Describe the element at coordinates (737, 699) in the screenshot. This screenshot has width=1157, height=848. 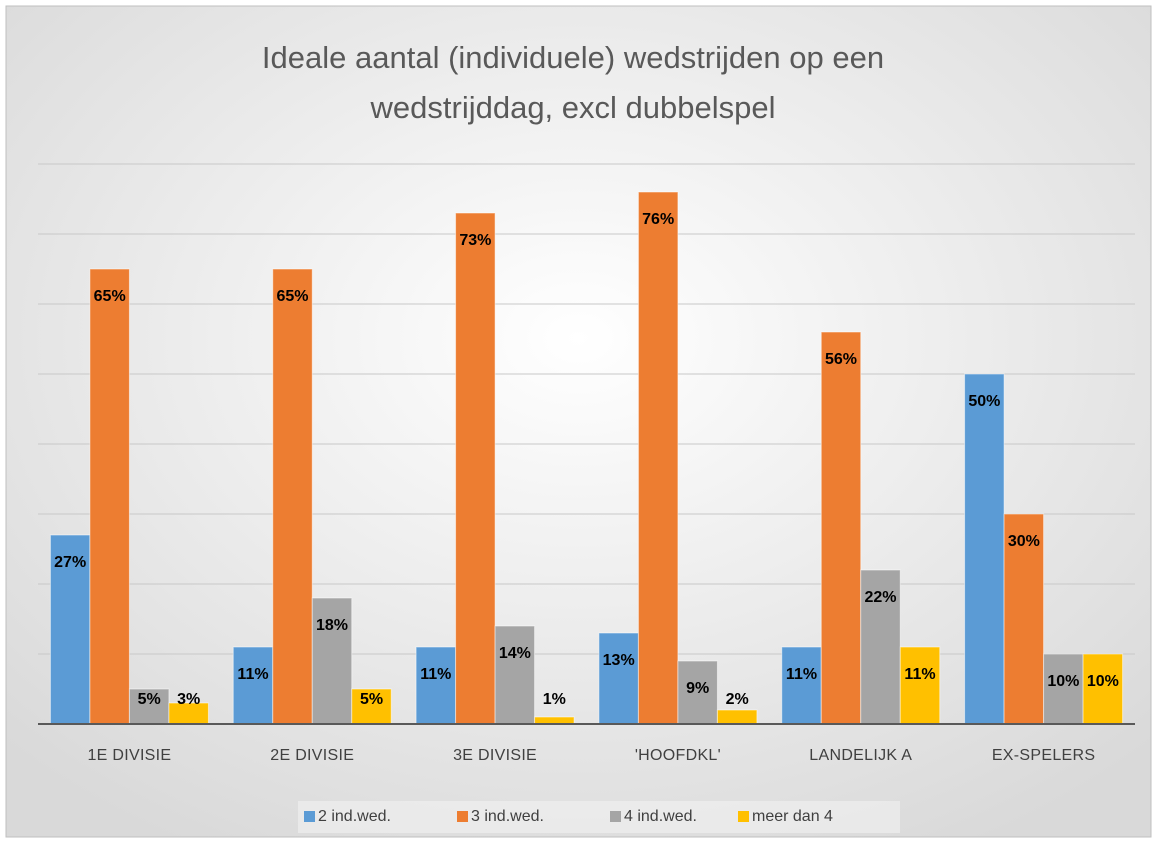
I see `data-label: 2%` at that location.